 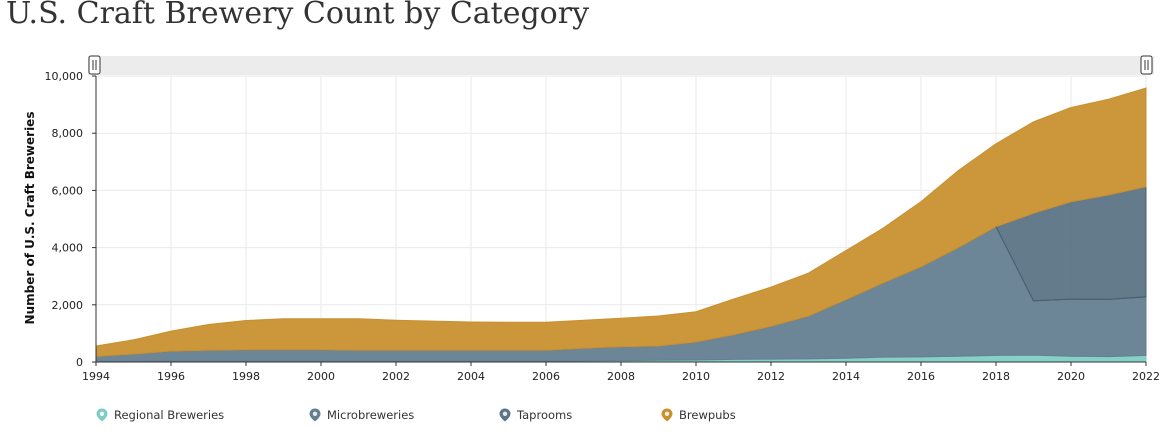 I want to click on x-tick-label: 1996, so click(x=171, y=376).